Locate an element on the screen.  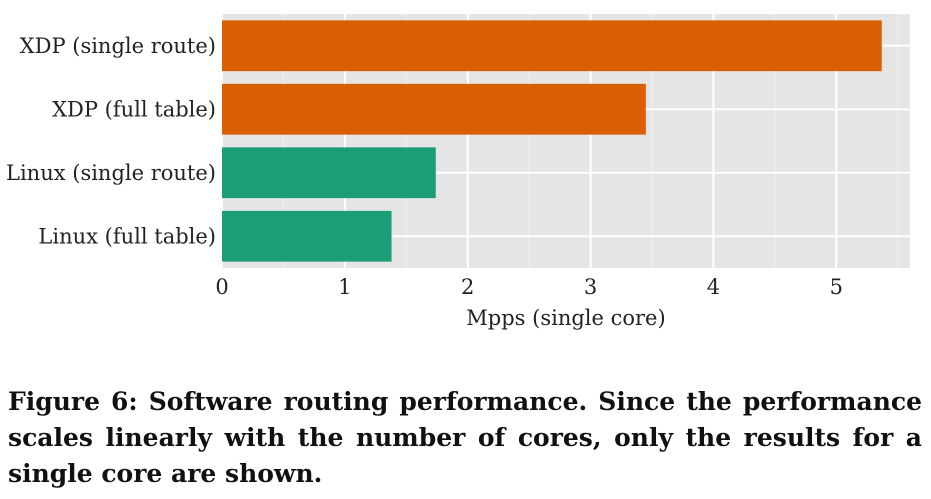
x-tick-labels: 0 1 2 3 4 5 is located at coordinates (529, 287).